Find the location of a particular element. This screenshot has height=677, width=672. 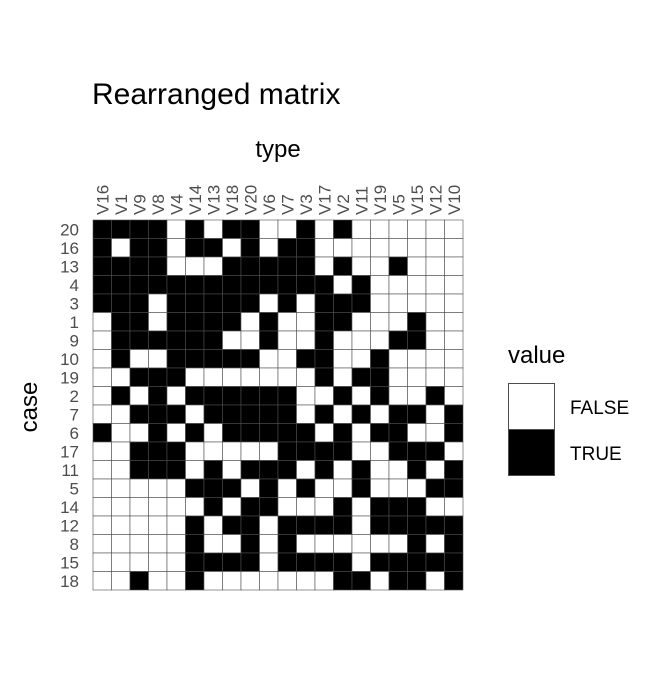

column-tick-label: V17 is located at coordinates (324, 200).